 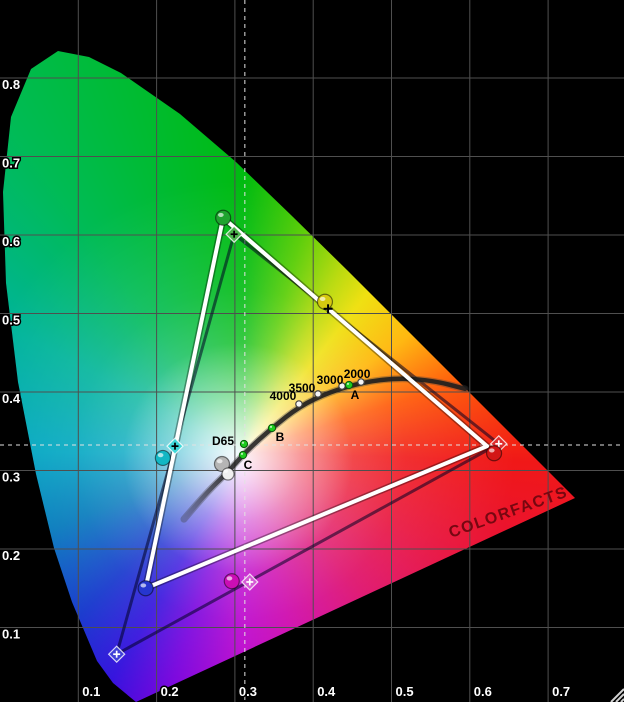 I want to click on red-primary-marker, so click(x=494, y=453).